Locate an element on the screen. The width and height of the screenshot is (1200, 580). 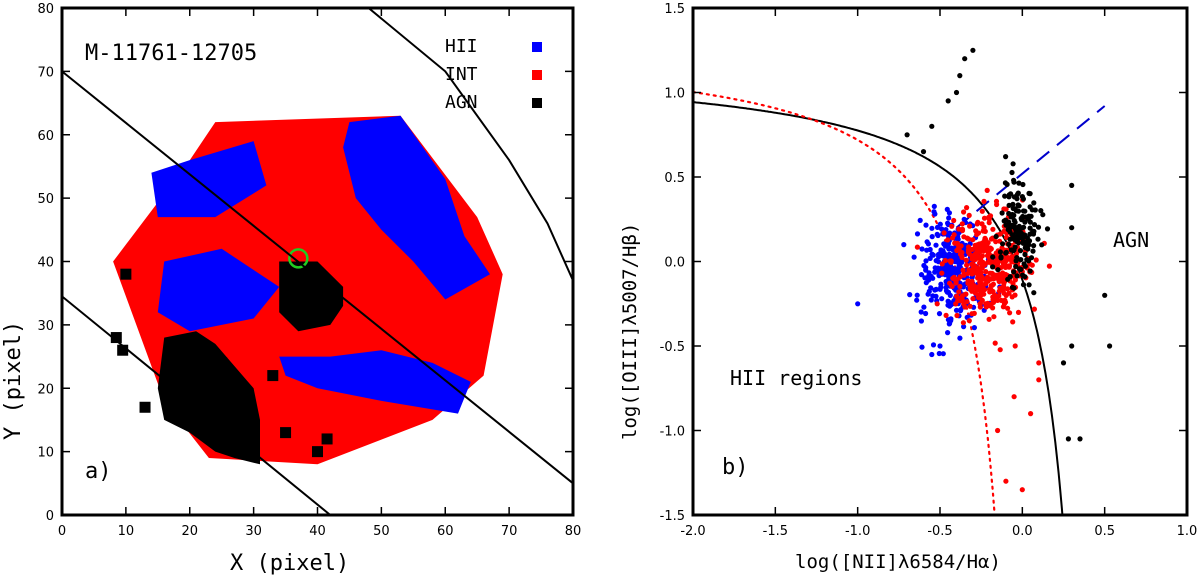
b-ytick-label: 1.5 is located at coordinates (674, 9).